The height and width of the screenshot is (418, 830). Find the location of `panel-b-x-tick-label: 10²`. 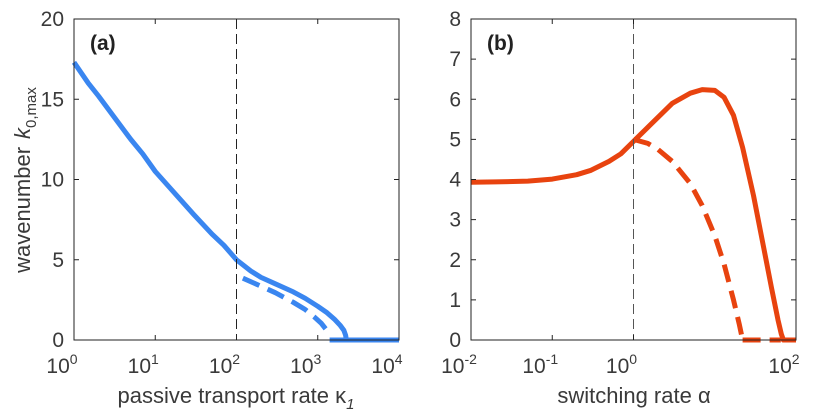

panel-b-x-tick-label: 10² is located at coordinates (783, 364).